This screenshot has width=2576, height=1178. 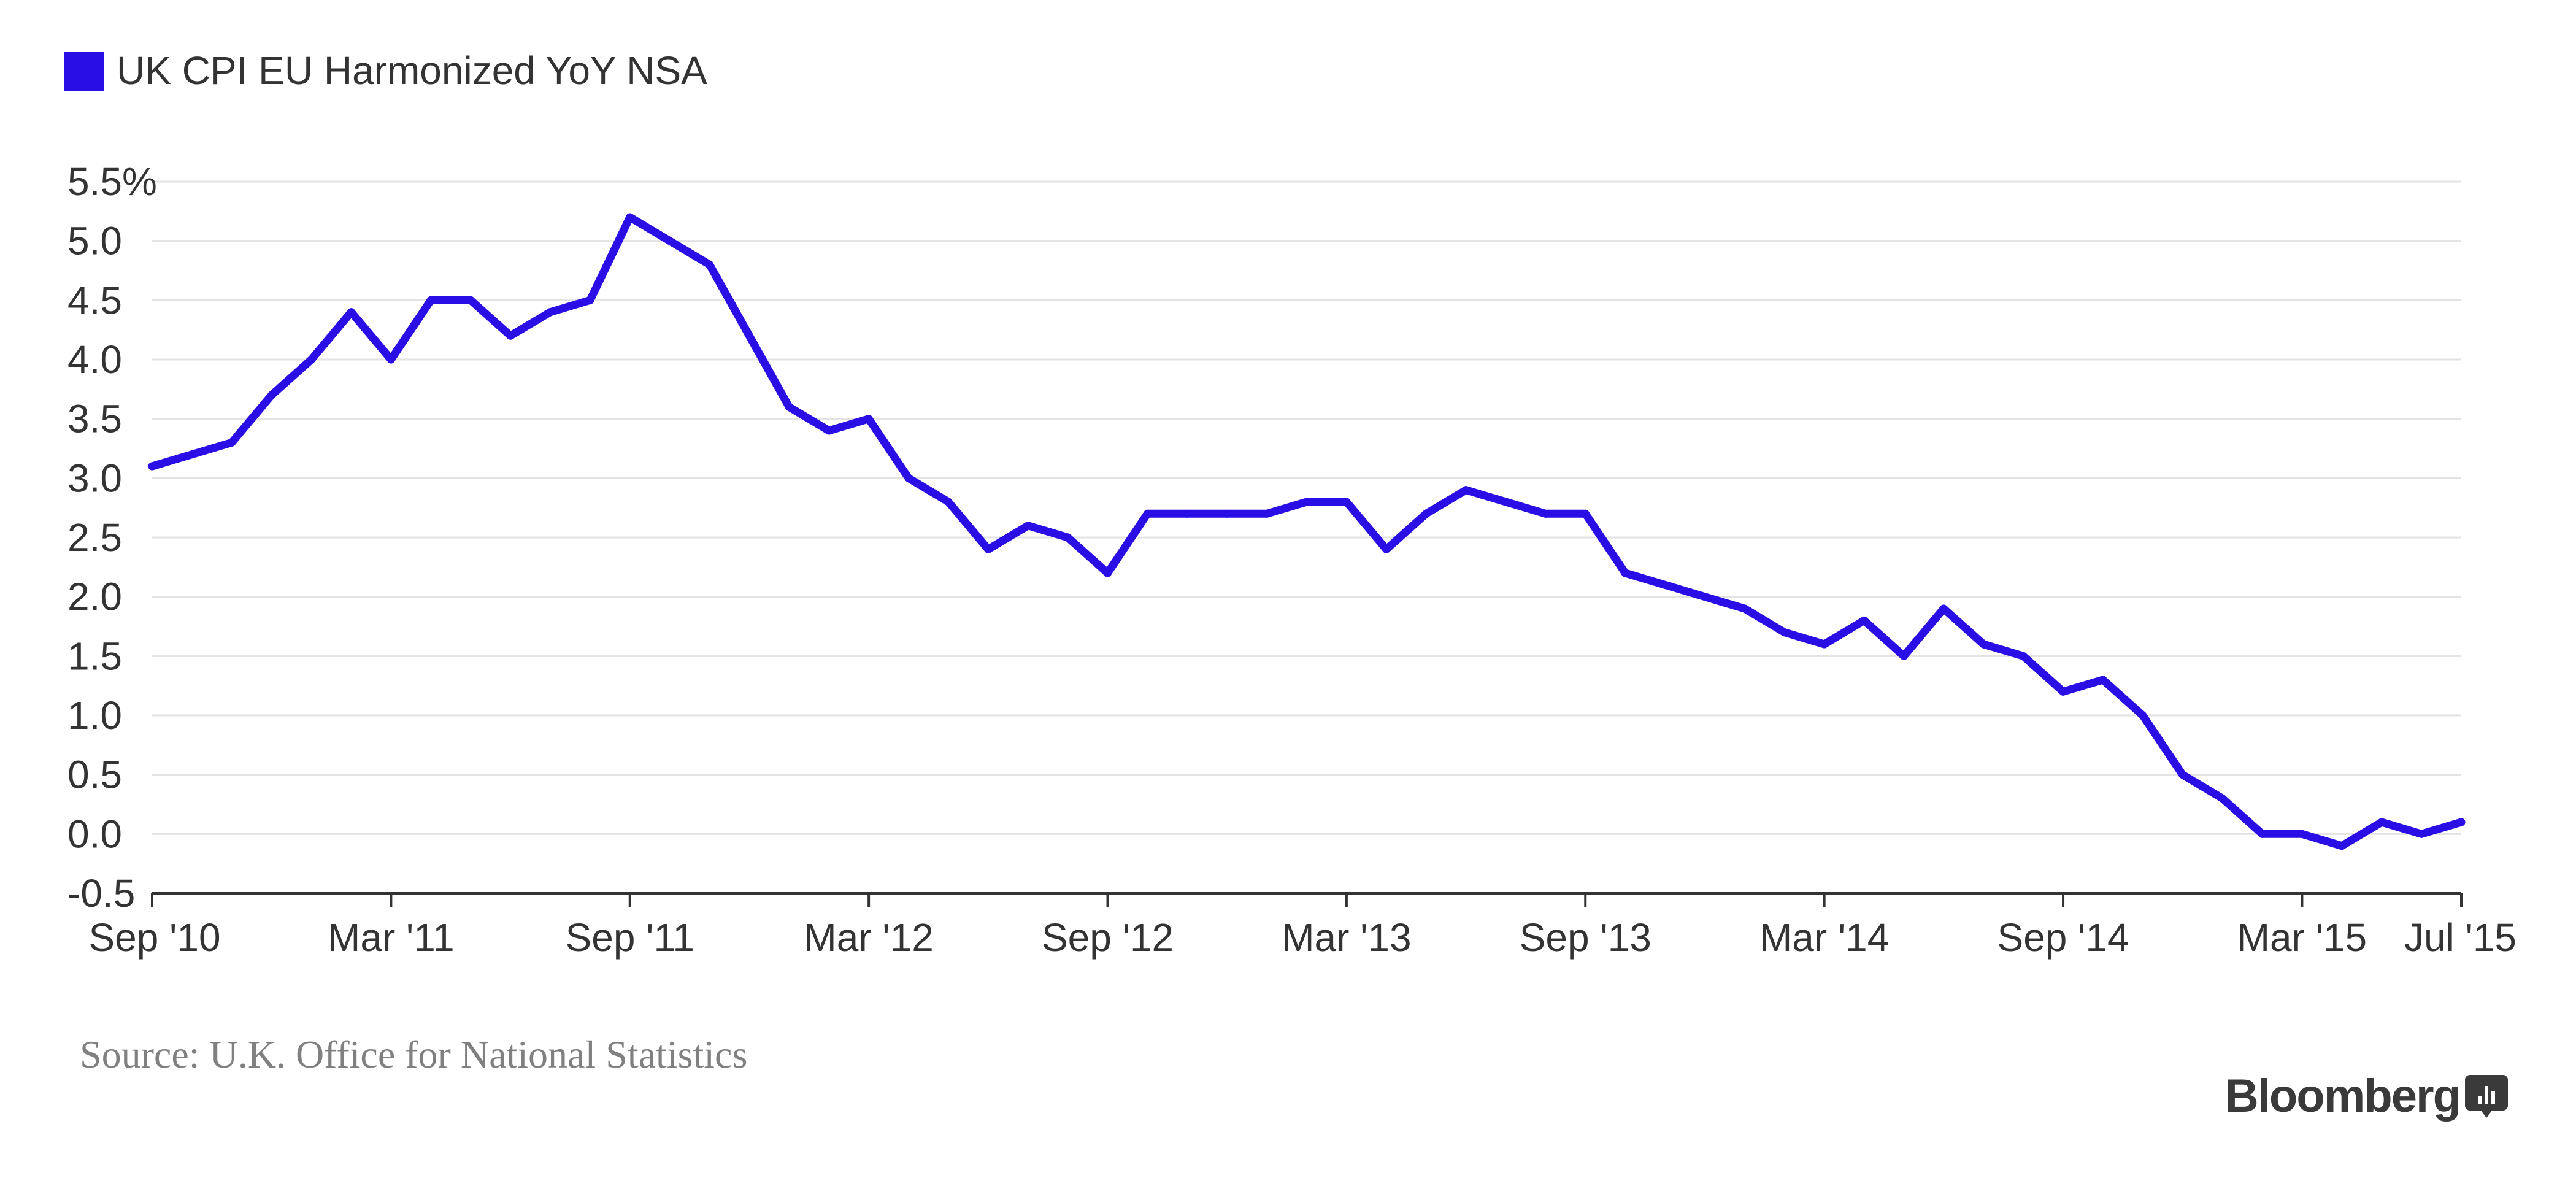 I want to click on y-tick-label: 2.0, so click(x=94, y=597).